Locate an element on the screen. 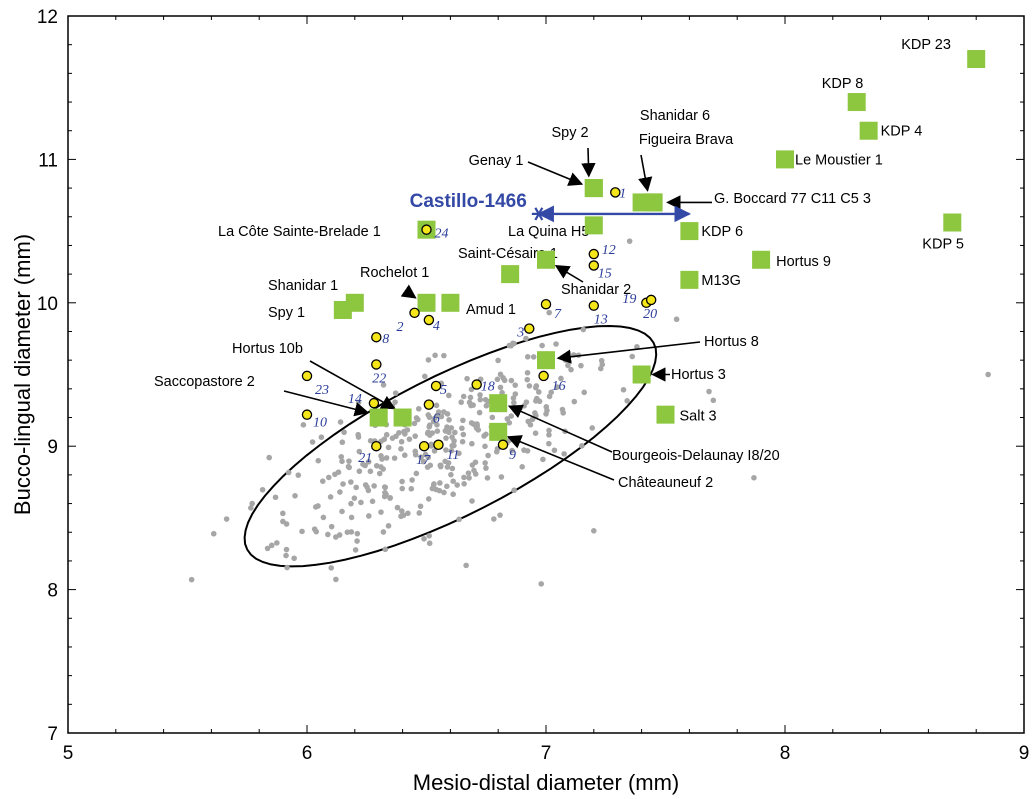  confidence-ellipse is located at coordinates (450, 446).